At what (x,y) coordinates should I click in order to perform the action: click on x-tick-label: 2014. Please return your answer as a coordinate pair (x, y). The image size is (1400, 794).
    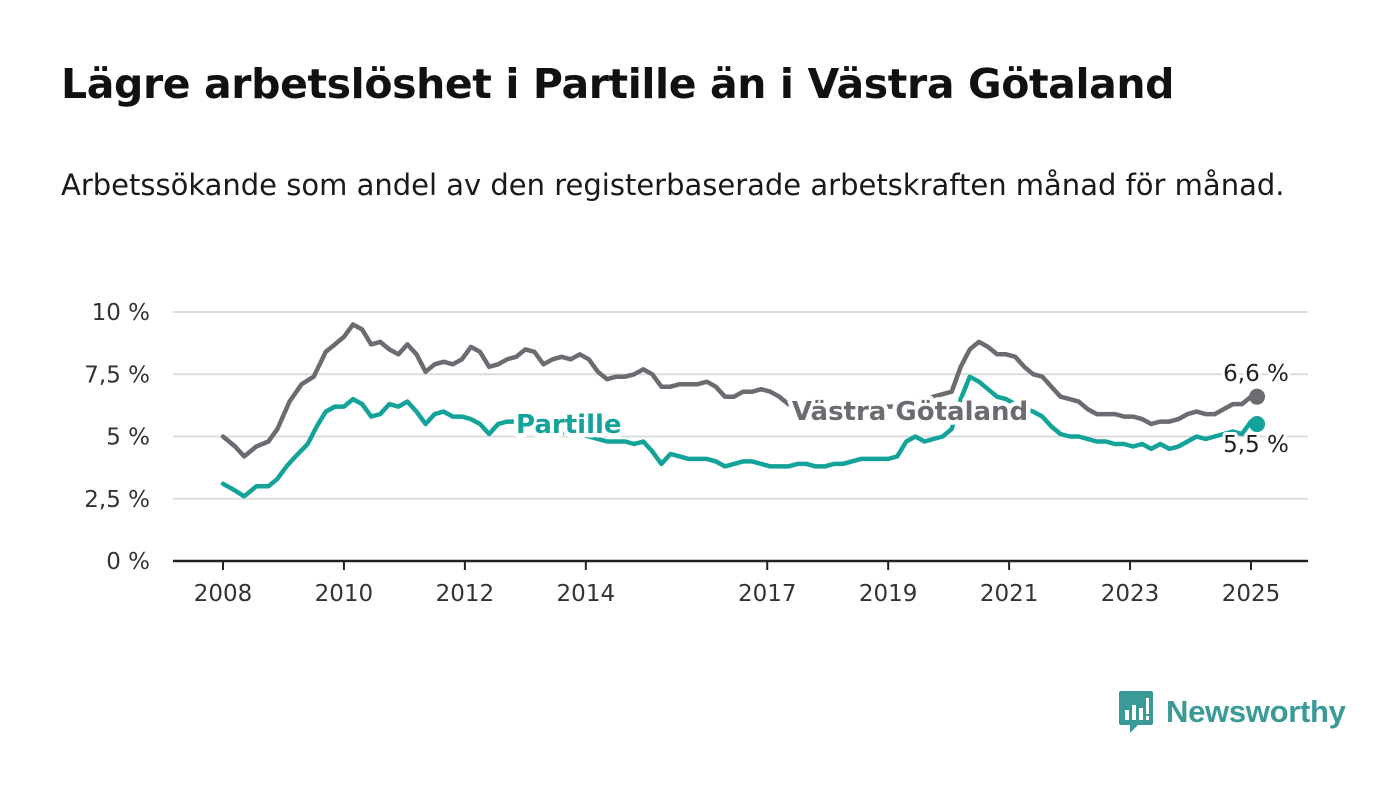
    Looking at the image, I should click on (586, 594).